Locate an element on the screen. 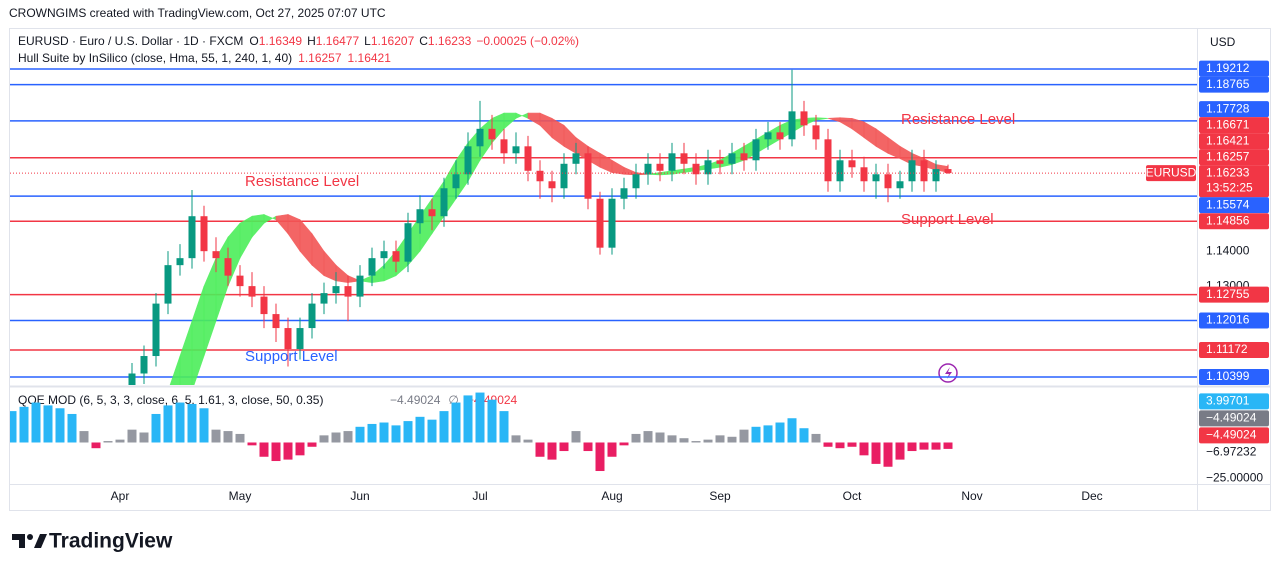  qqe-marker-label: −4.49024 is located at coordinates (1231, 418).